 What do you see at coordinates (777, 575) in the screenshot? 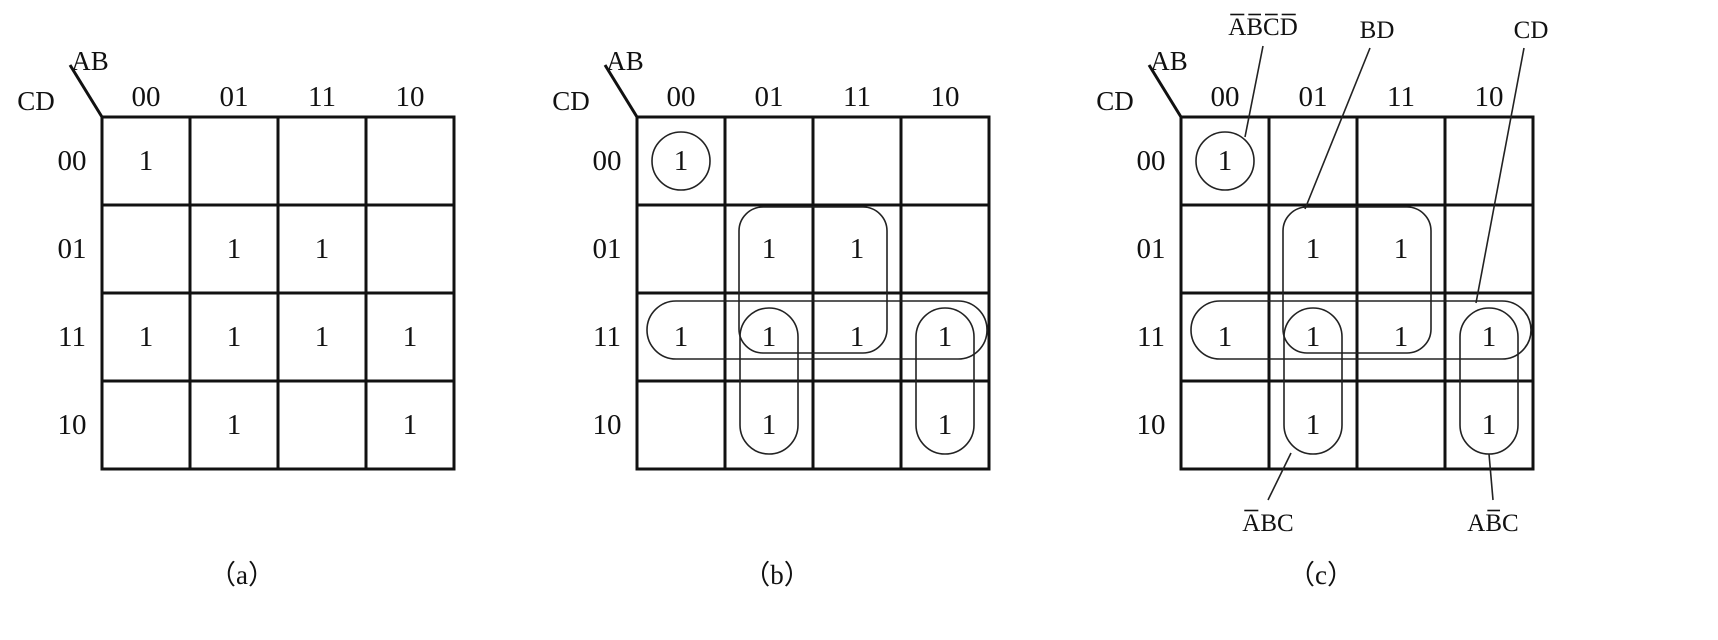
I see `map-caption: （b）` at bounding box center [777, 575].